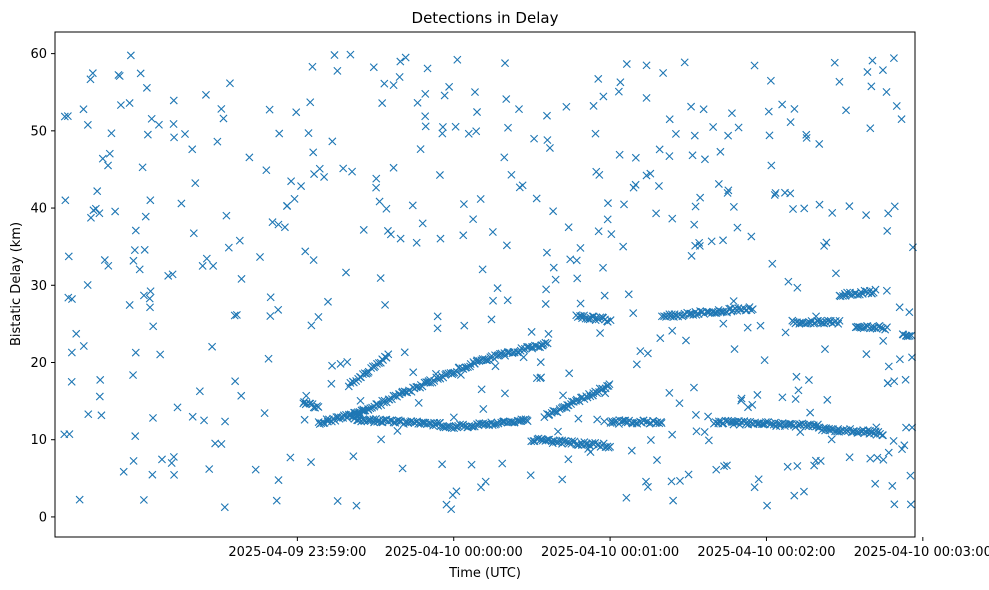  What do you see at coordinates (454, 552) in the screenshot?
I see `x-tick-label: 2025-04-10 00:00:00` at bounding box center [454, 552].